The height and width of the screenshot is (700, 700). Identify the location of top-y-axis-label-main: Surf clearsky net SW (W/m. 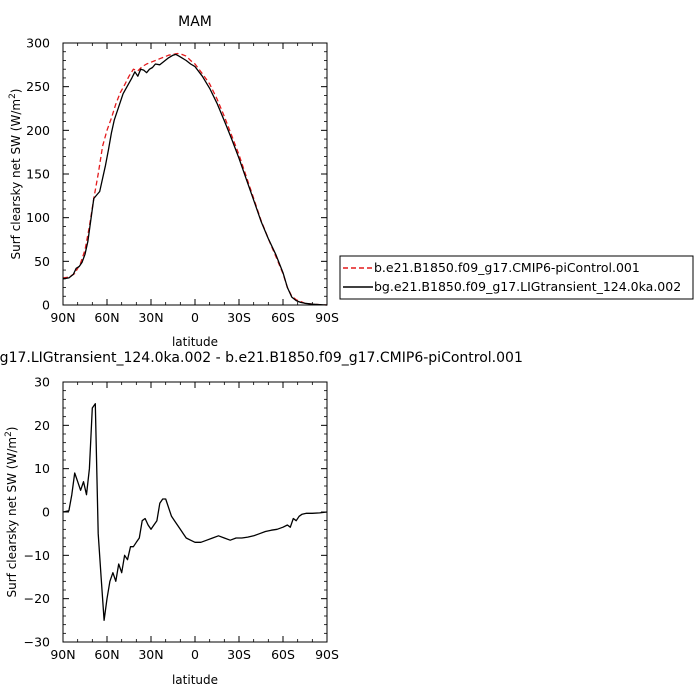
(16, 179).